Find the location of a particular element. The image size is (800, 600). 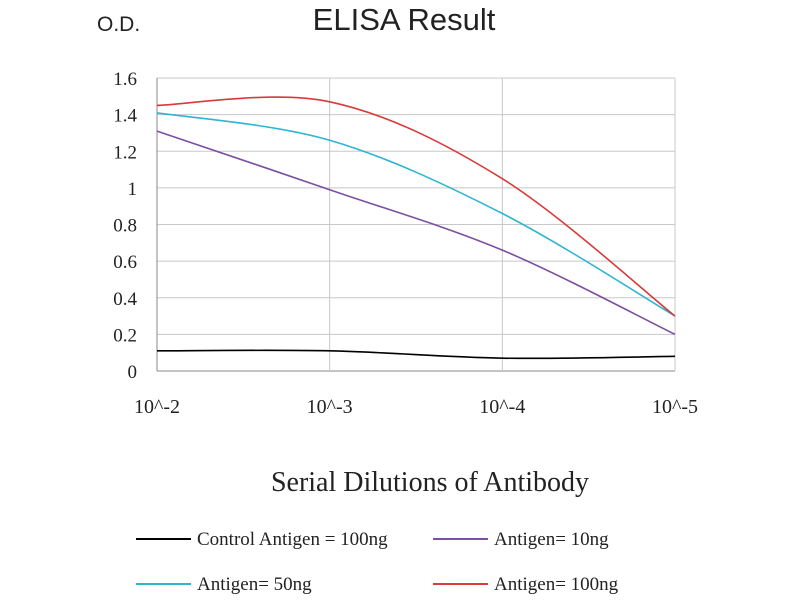

x-tick-label: 10^-4 is located at coordinates (502, 407).